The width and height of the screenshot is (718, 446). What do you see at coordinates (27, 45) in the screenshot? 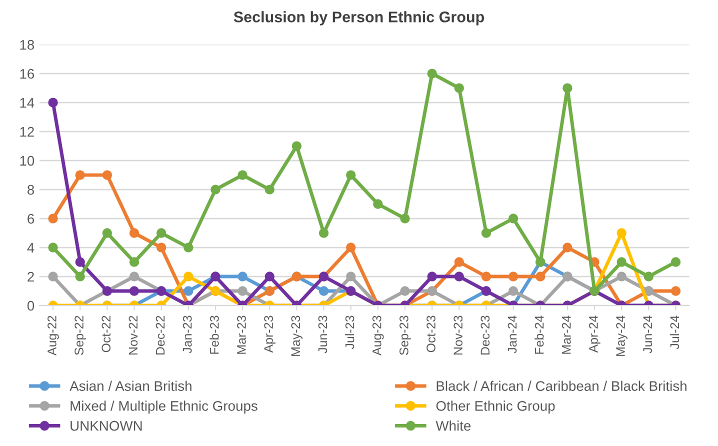
I see `y-tick-label: 18` at bounding box center [27, 45].